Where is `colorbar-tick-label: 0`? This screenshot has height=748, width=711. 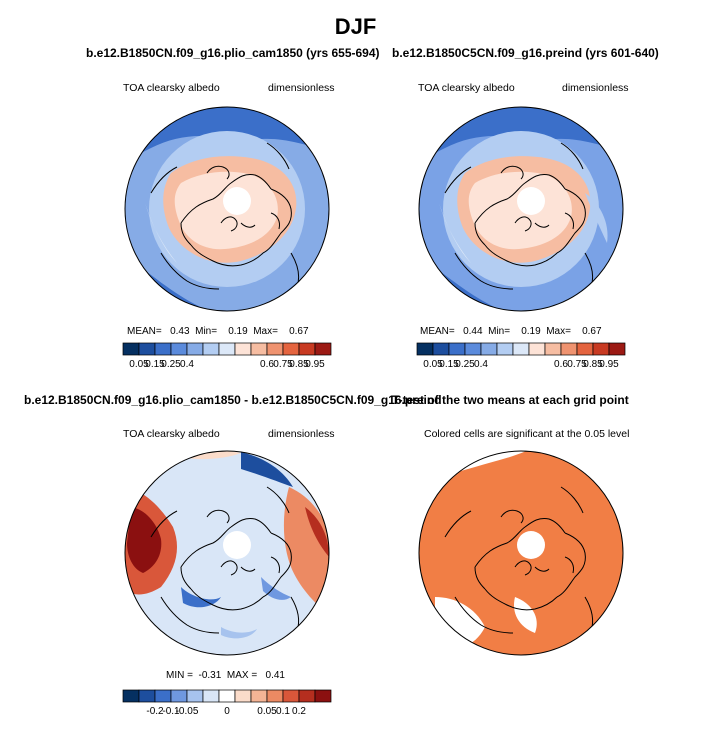 colorbar-tick-label: 0 is located at coordinates (227, 711).